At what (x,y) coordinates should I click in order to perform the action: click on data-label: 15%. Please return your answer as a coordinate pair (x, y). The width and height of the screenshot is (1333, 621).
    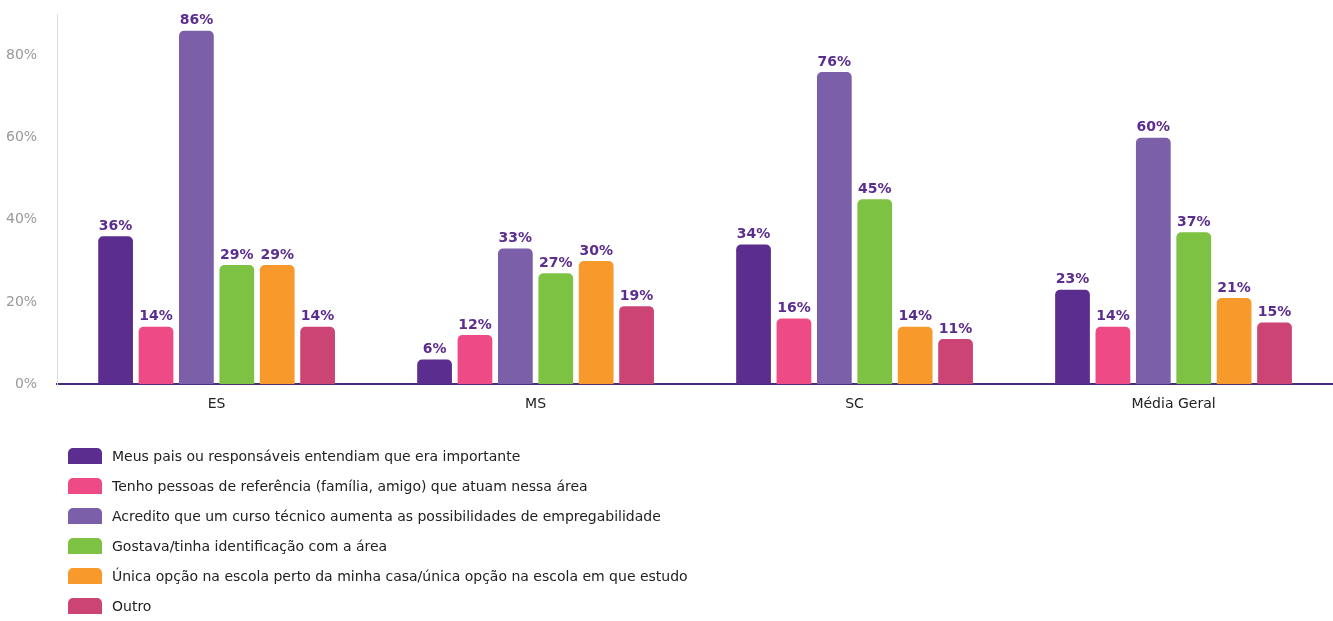
    Looking at the image, I should click on (1274, 311).